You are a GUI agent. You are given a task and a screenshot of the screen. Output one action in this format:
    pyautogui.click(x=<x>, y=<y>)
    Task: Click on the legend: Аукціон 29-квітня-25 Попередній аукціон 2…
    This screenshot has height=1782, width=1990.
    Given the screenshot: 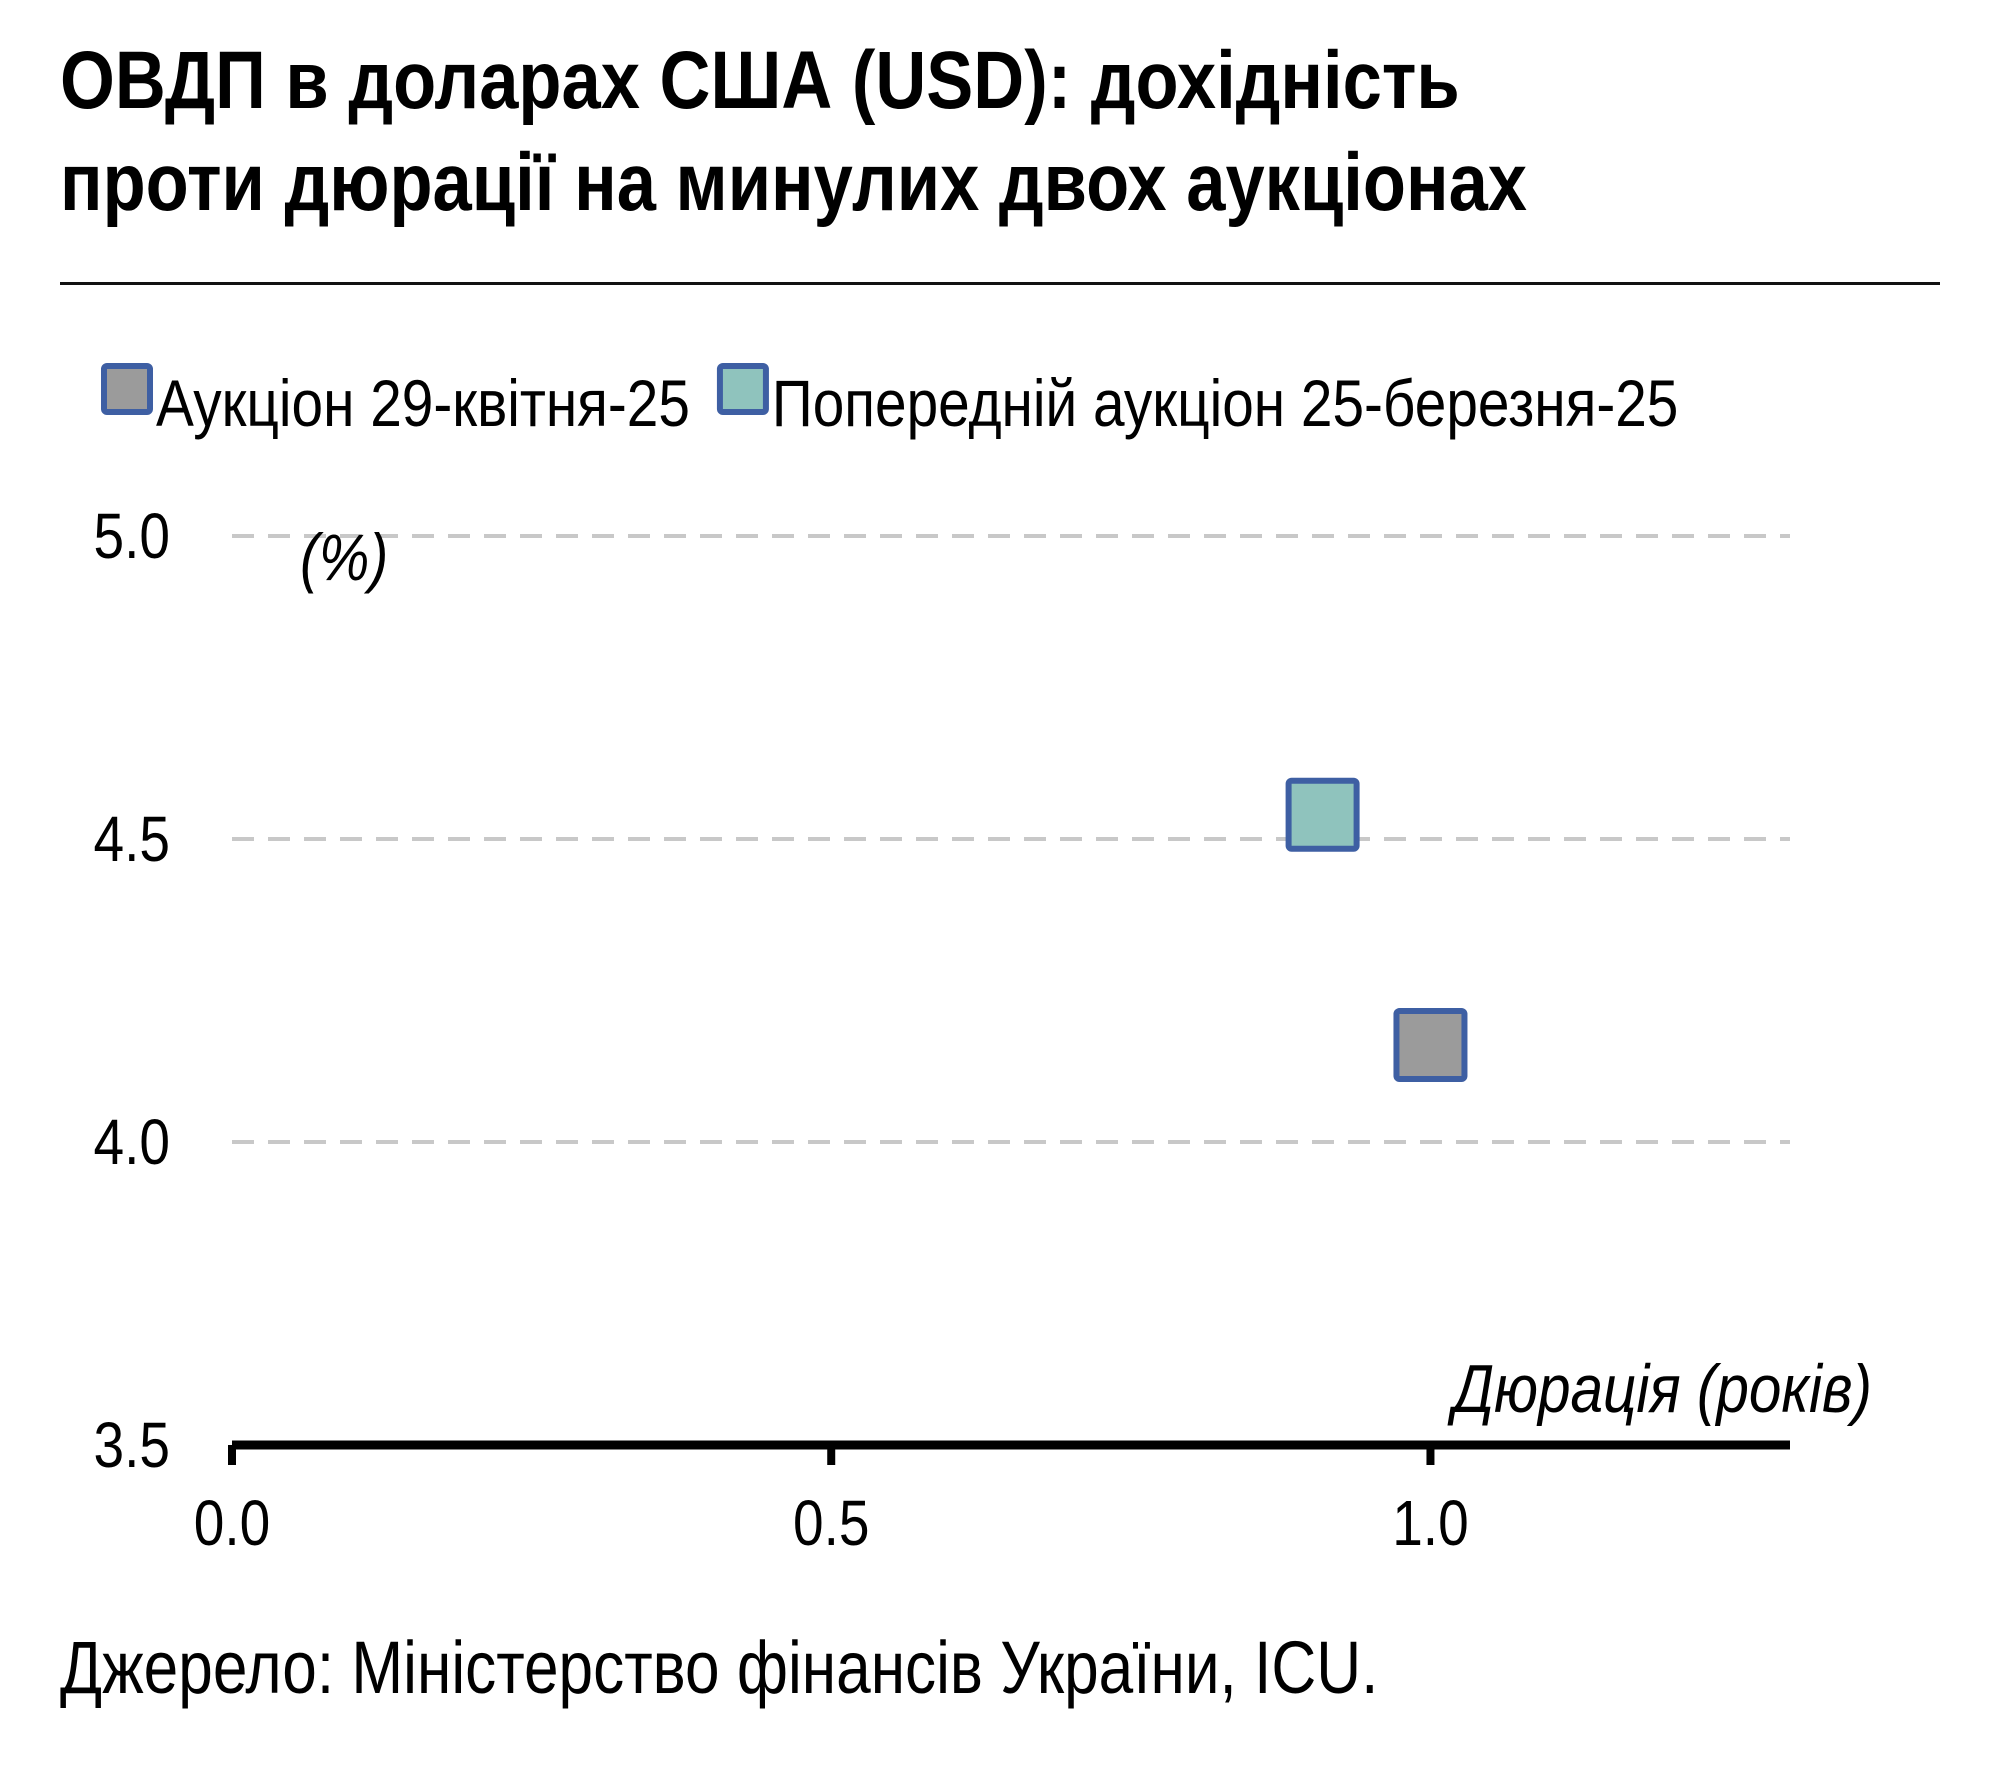 What is the action you would take?
    pyautogui.click(x=889, y=402)
    